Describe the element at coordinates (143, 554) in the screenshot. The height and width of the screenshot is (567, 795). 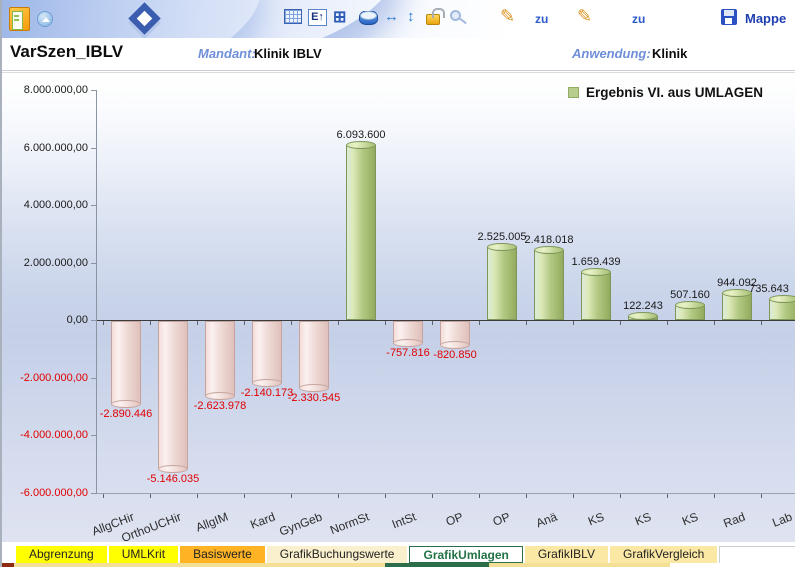
I see `tab-umlkrit: UMLKrit` at that location.